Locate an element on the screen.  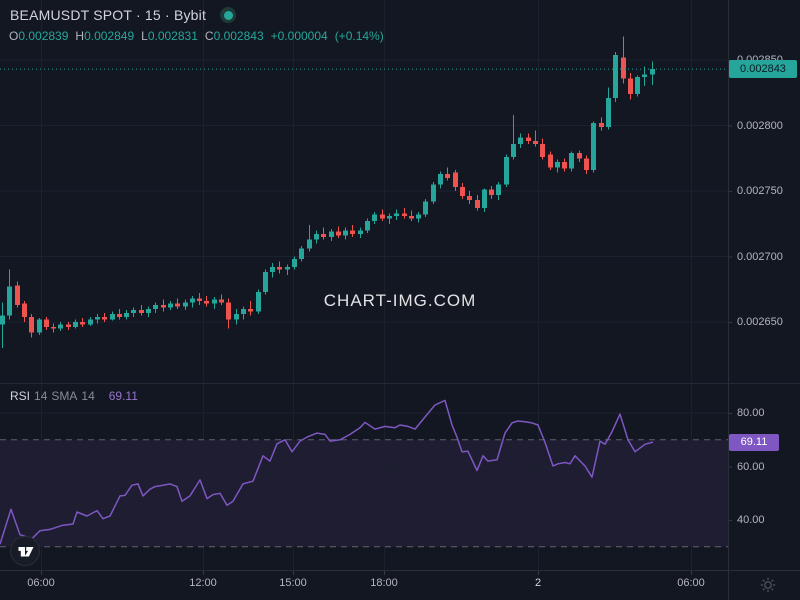
rsi-indicator-header: RSI 14 SMA 14 69.11 is located at coordinates (74, 396).